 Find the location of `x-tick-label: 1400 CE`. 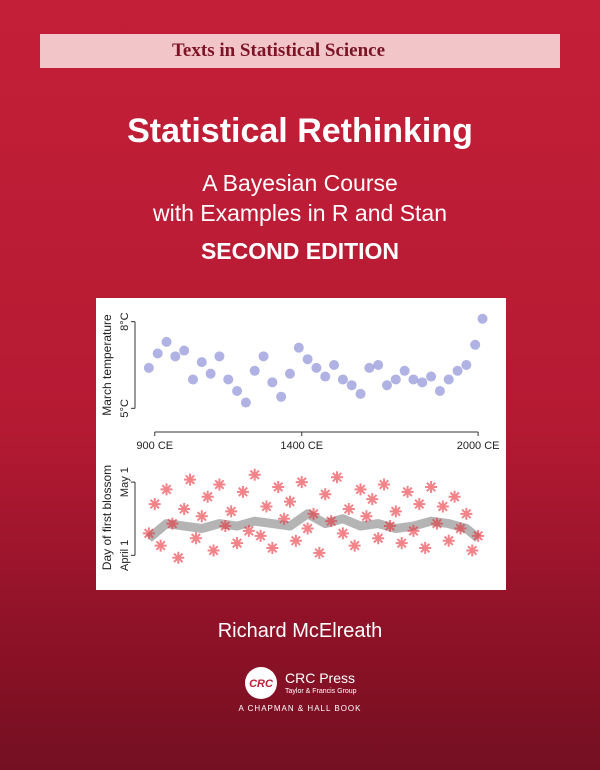

x-tick-label: 1400 CE is located at coordinates (301, 446).